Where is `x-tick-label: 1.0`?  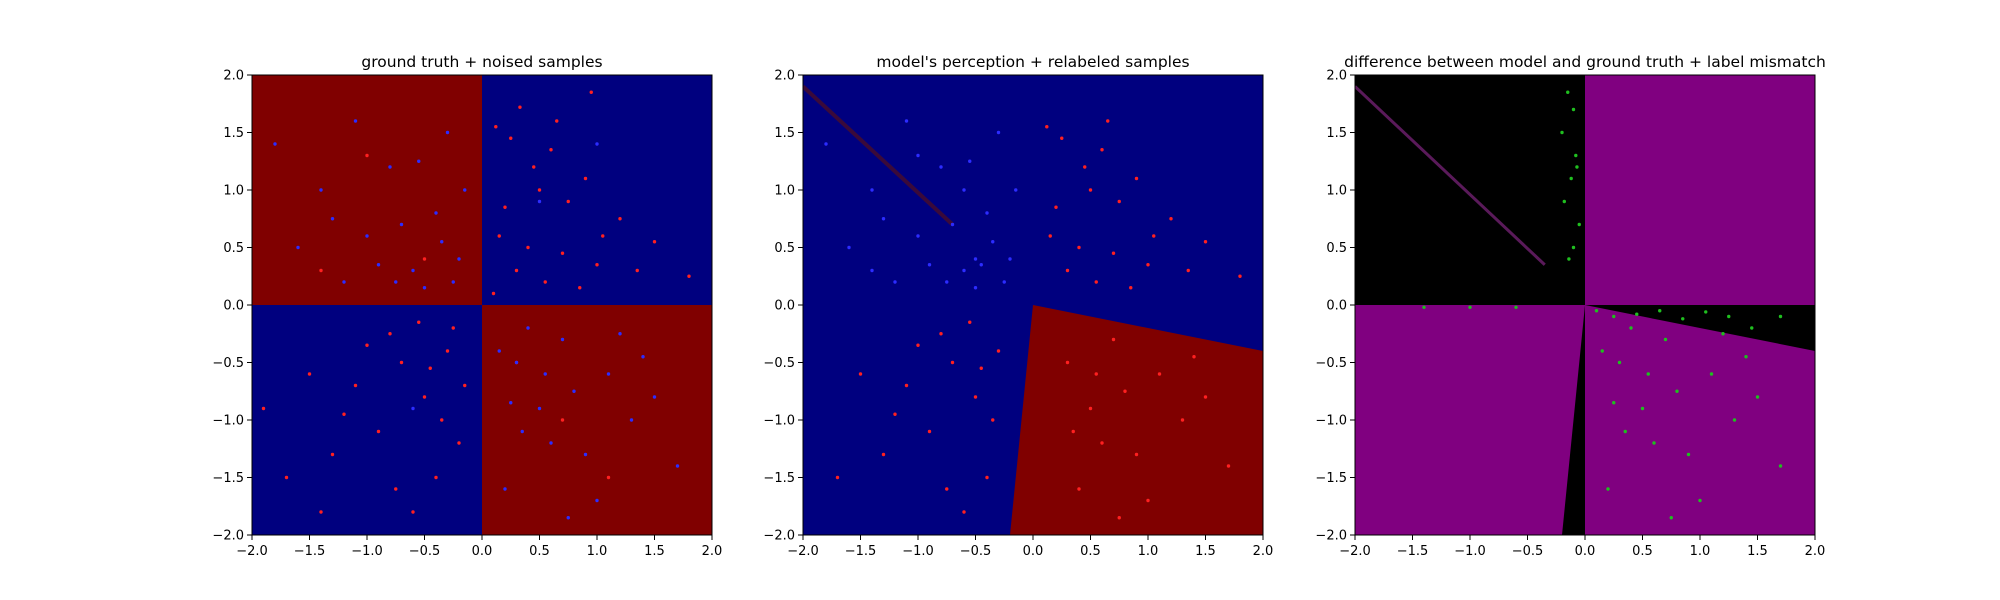 x-tick-label: 1.0 is located at coordinates (1700, 551).